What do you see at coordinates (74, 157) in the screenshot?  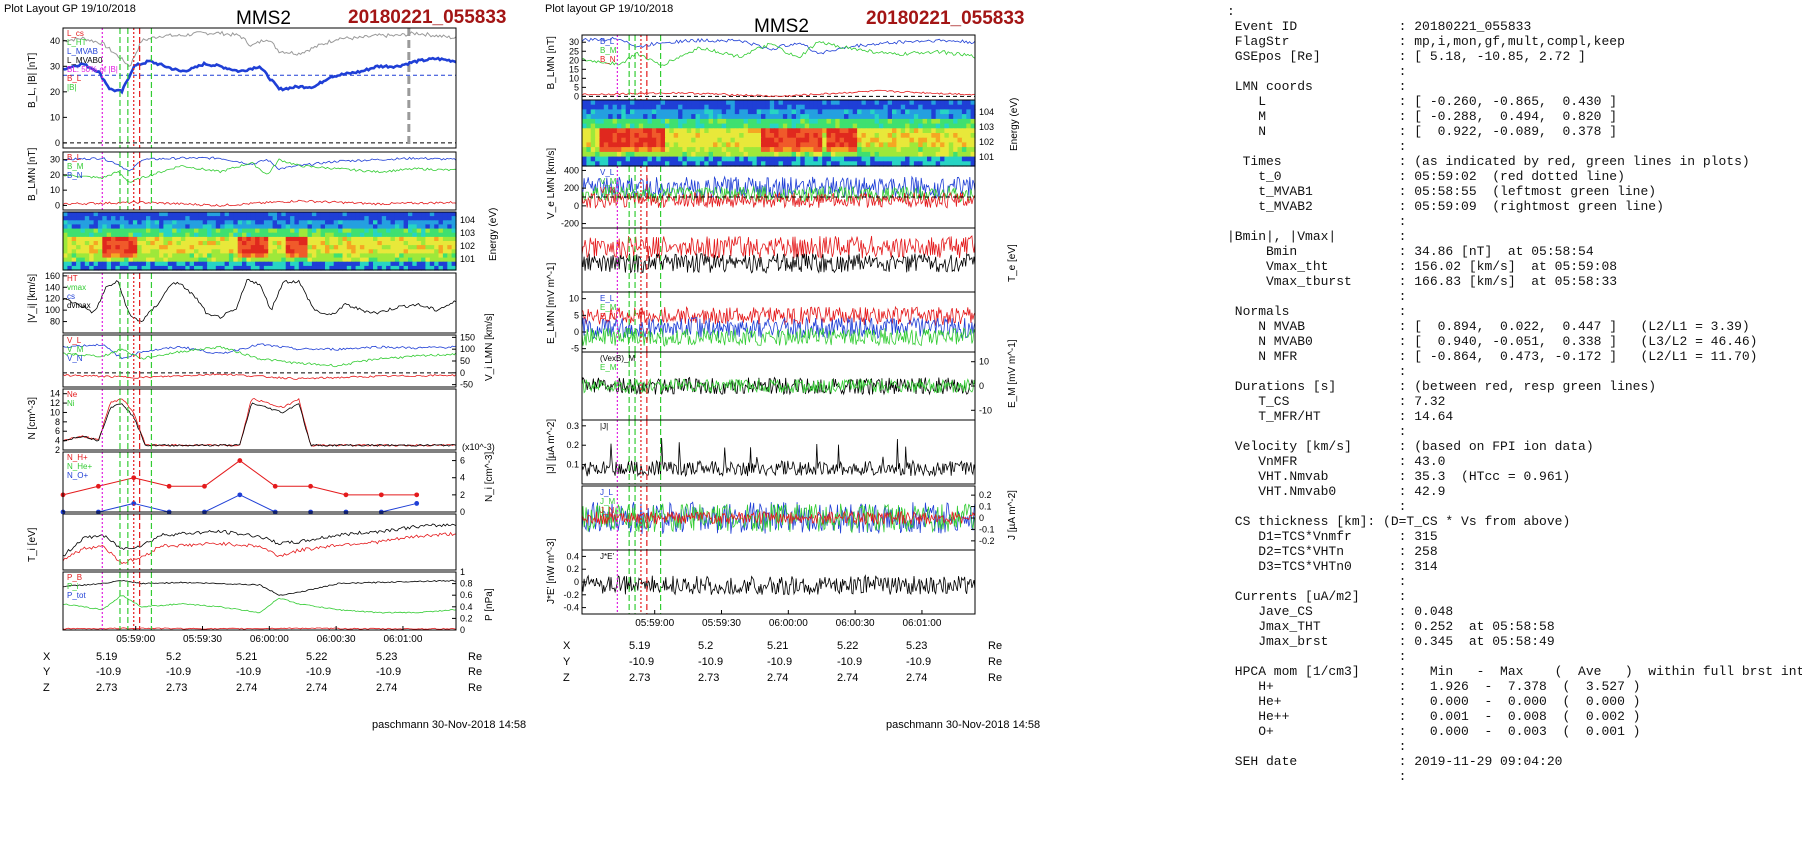 I see `legend-entry: B_L` at bounding box center [74, 157].